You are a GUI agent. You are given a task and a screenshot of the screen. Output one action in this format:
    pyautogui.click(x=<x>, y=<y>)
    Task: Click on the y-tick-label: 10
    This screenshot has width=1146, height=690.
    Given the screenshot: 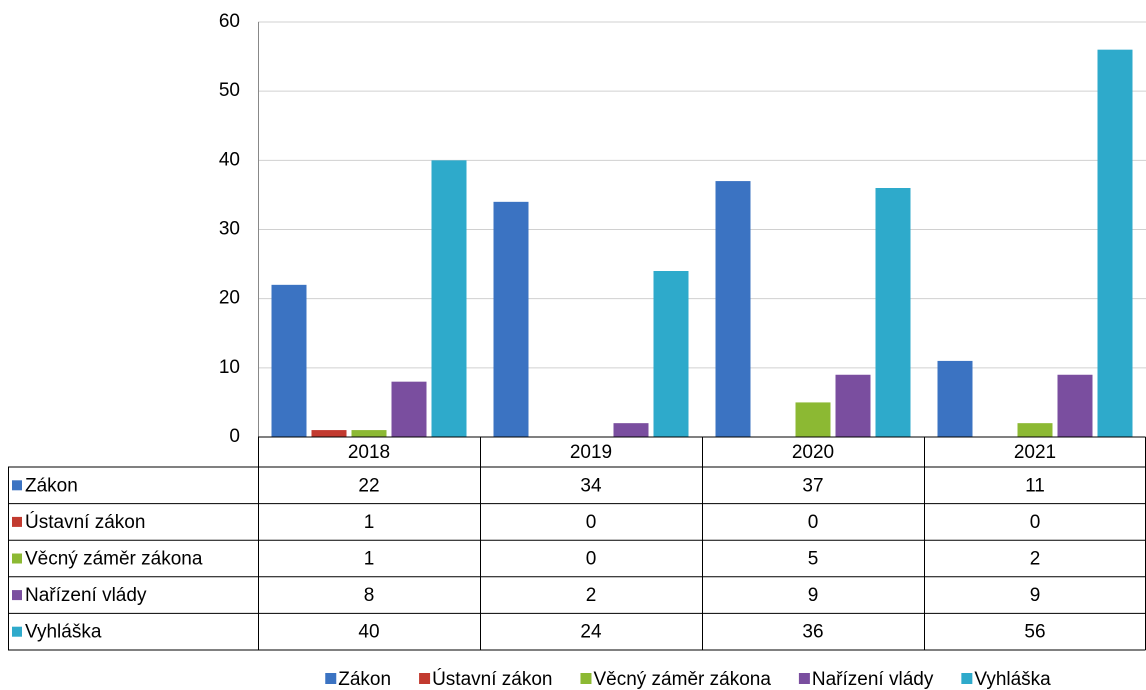 What is the action you would take?
    pyautogui.click(x=229, y=367)
    